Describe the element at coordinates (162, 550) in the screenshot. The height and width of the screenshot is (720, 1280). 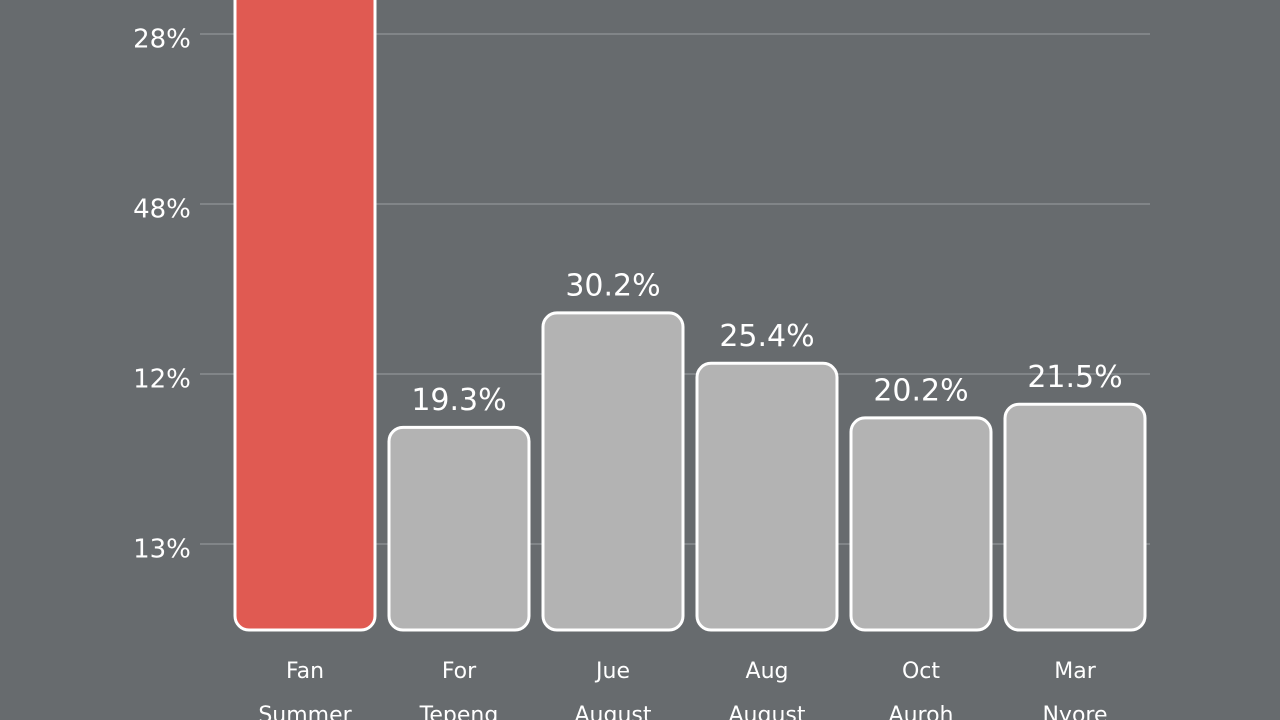
I see `y-axis-label: 13%` at that location.